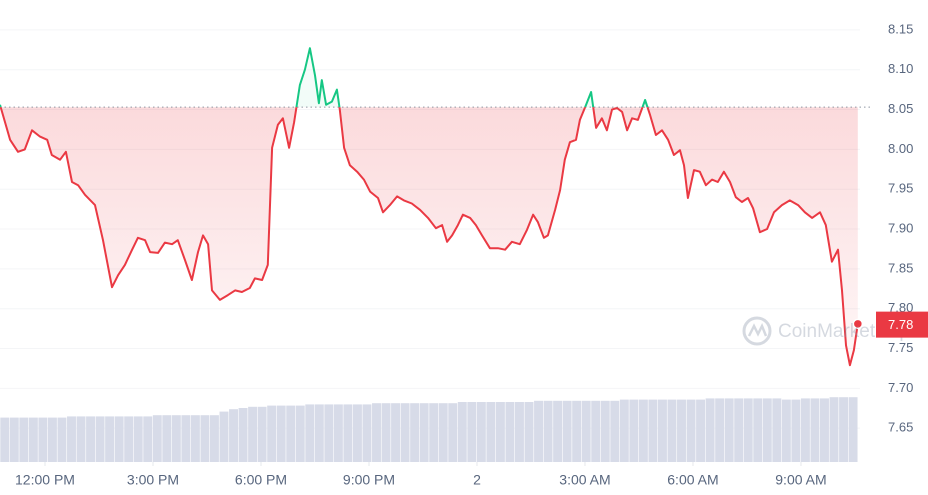 Image resolution: width=928 pixels, height=495 pixels. What do you see at coordinates (900, 227) in the screenshot?
I see `y-tick-label: 7.90` at bounding box center [900, 227].